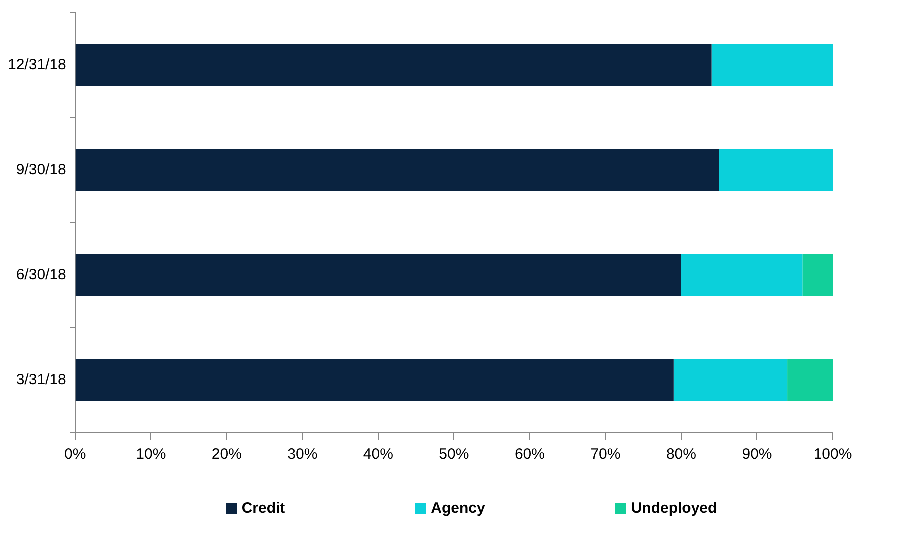  I want to click on x-tick-label: 60%, so click(529, 455).